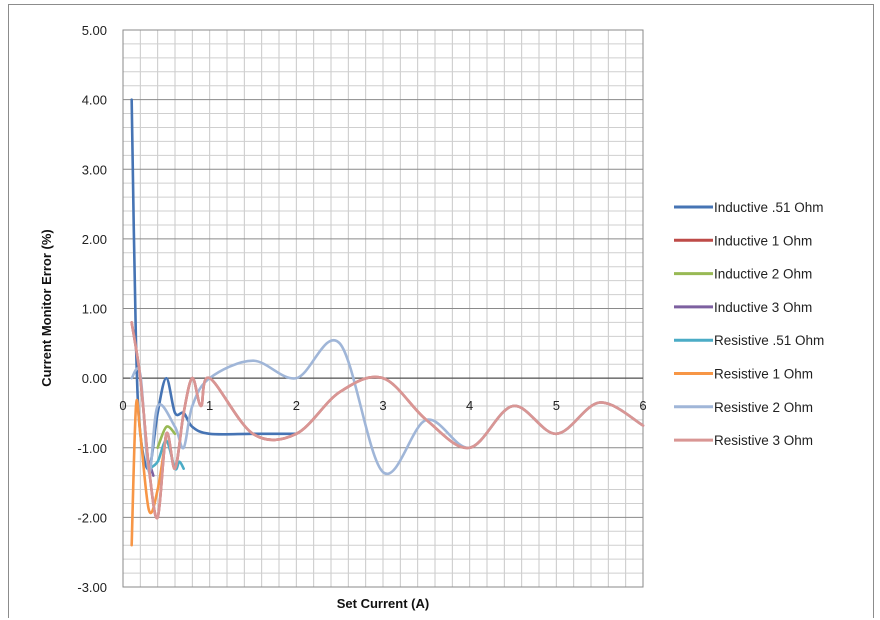  What do you see at coordinates (469, 405) in the screenshot?
I see `x-tick-label: 4` at bounding box center [469, 405].